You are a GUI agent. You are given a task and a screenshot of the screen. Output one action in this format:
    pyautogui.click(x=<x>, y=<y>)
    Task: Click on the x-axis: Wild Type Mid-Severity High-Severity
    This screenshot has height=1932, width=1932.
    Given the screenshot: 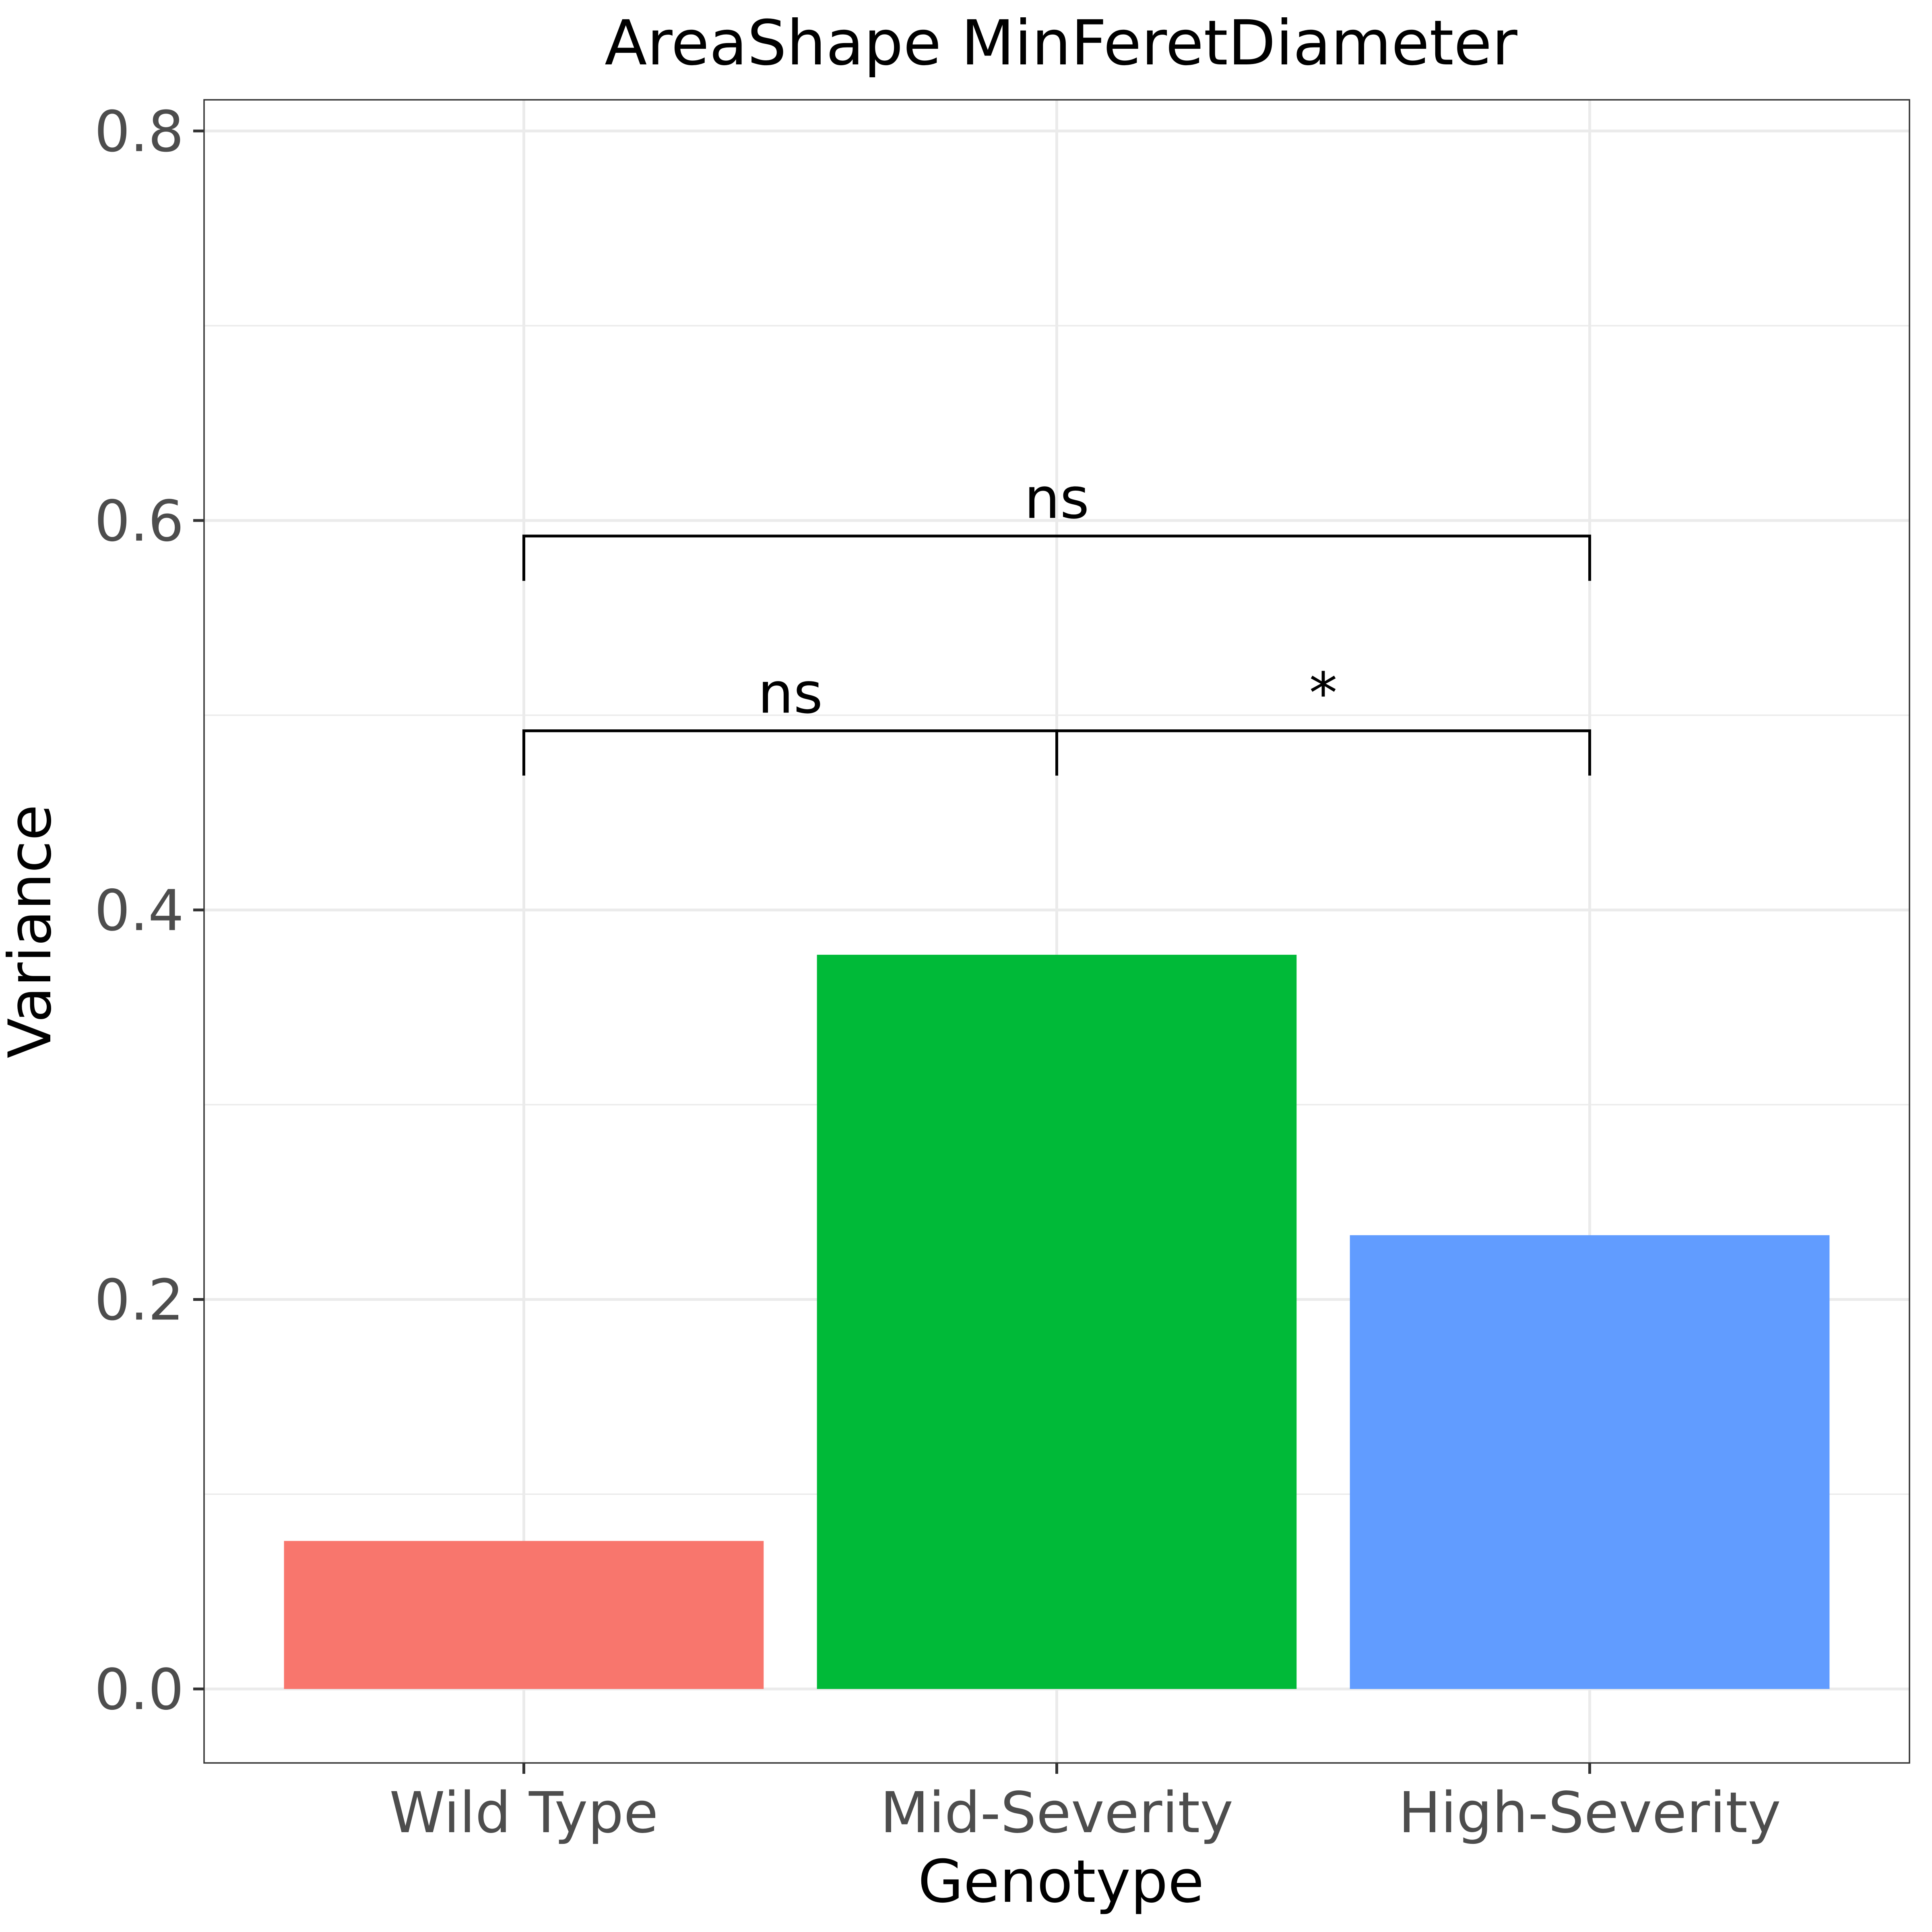 What is the action you would take?
    pyautogui.click(x=1085, y=1804)
    